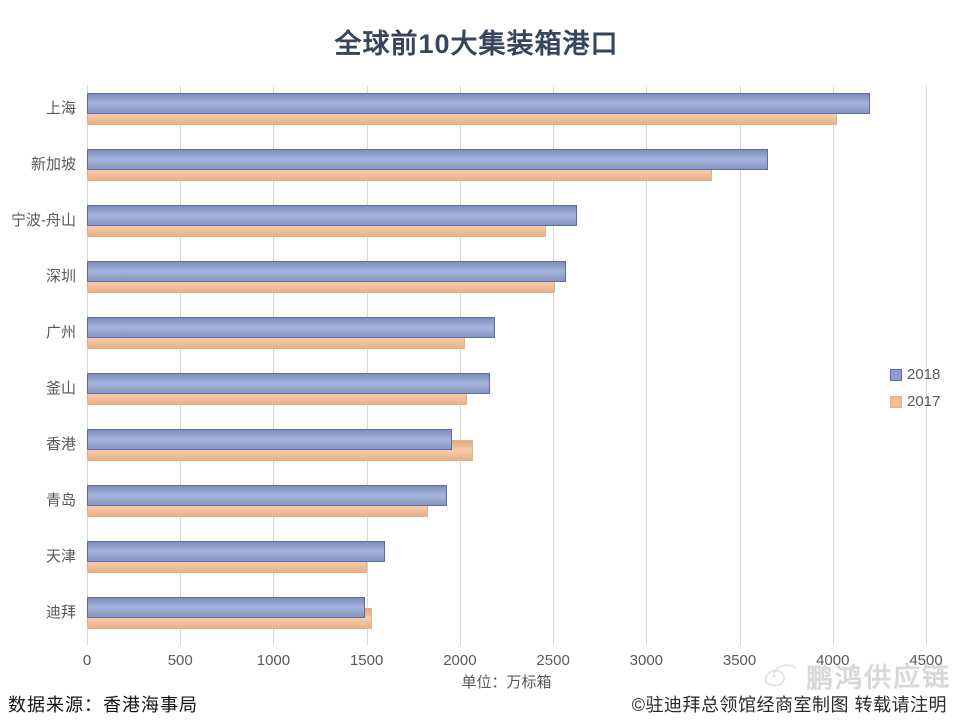 Image resolution: width=953 pixels, height=720 pixels. Describe the element at coordinates (460, 660) in the screenshot. I see `x-tick-label-2000: 2000` at that location.